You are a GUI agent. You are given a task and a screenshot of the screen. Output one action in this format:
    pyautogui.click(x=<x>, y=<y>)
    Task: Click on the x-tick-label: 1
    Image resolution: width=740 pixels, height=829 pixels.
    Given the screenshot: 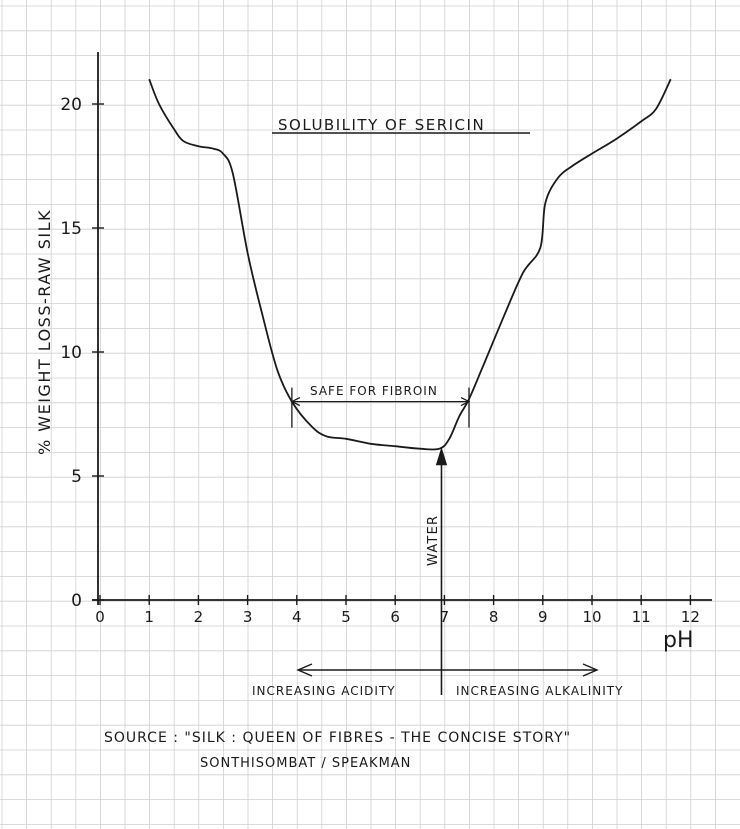 What is the action you would take?
    pyautogui.click(x=149, y=617)
    